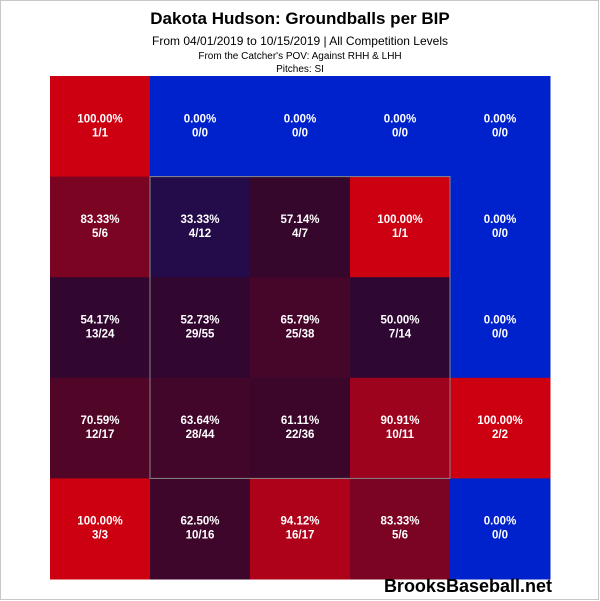  Describe the element at coordinates (99, 321) in the screenshot. I see `cell-percent-label: 54.17%` at that location.